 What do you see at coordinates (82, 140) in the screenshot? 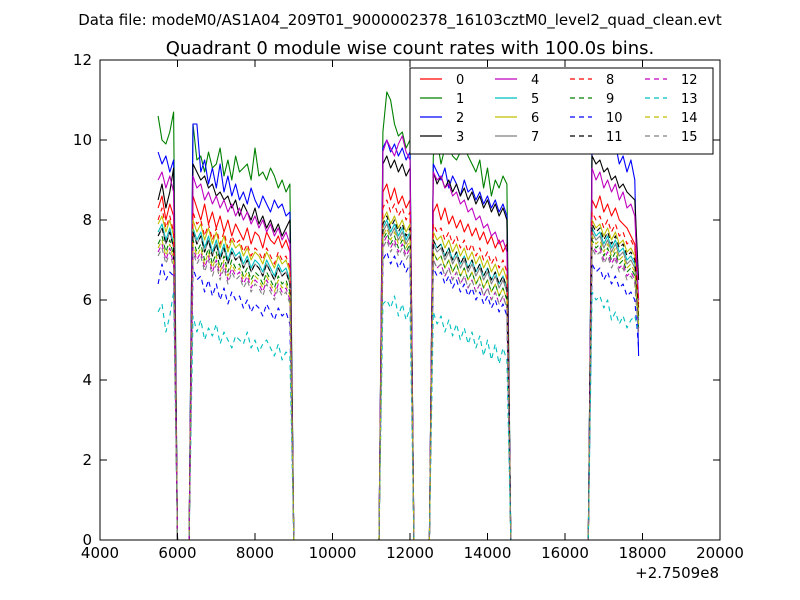
I see `y-tick-label: 10` at bounding box center [82, 140].